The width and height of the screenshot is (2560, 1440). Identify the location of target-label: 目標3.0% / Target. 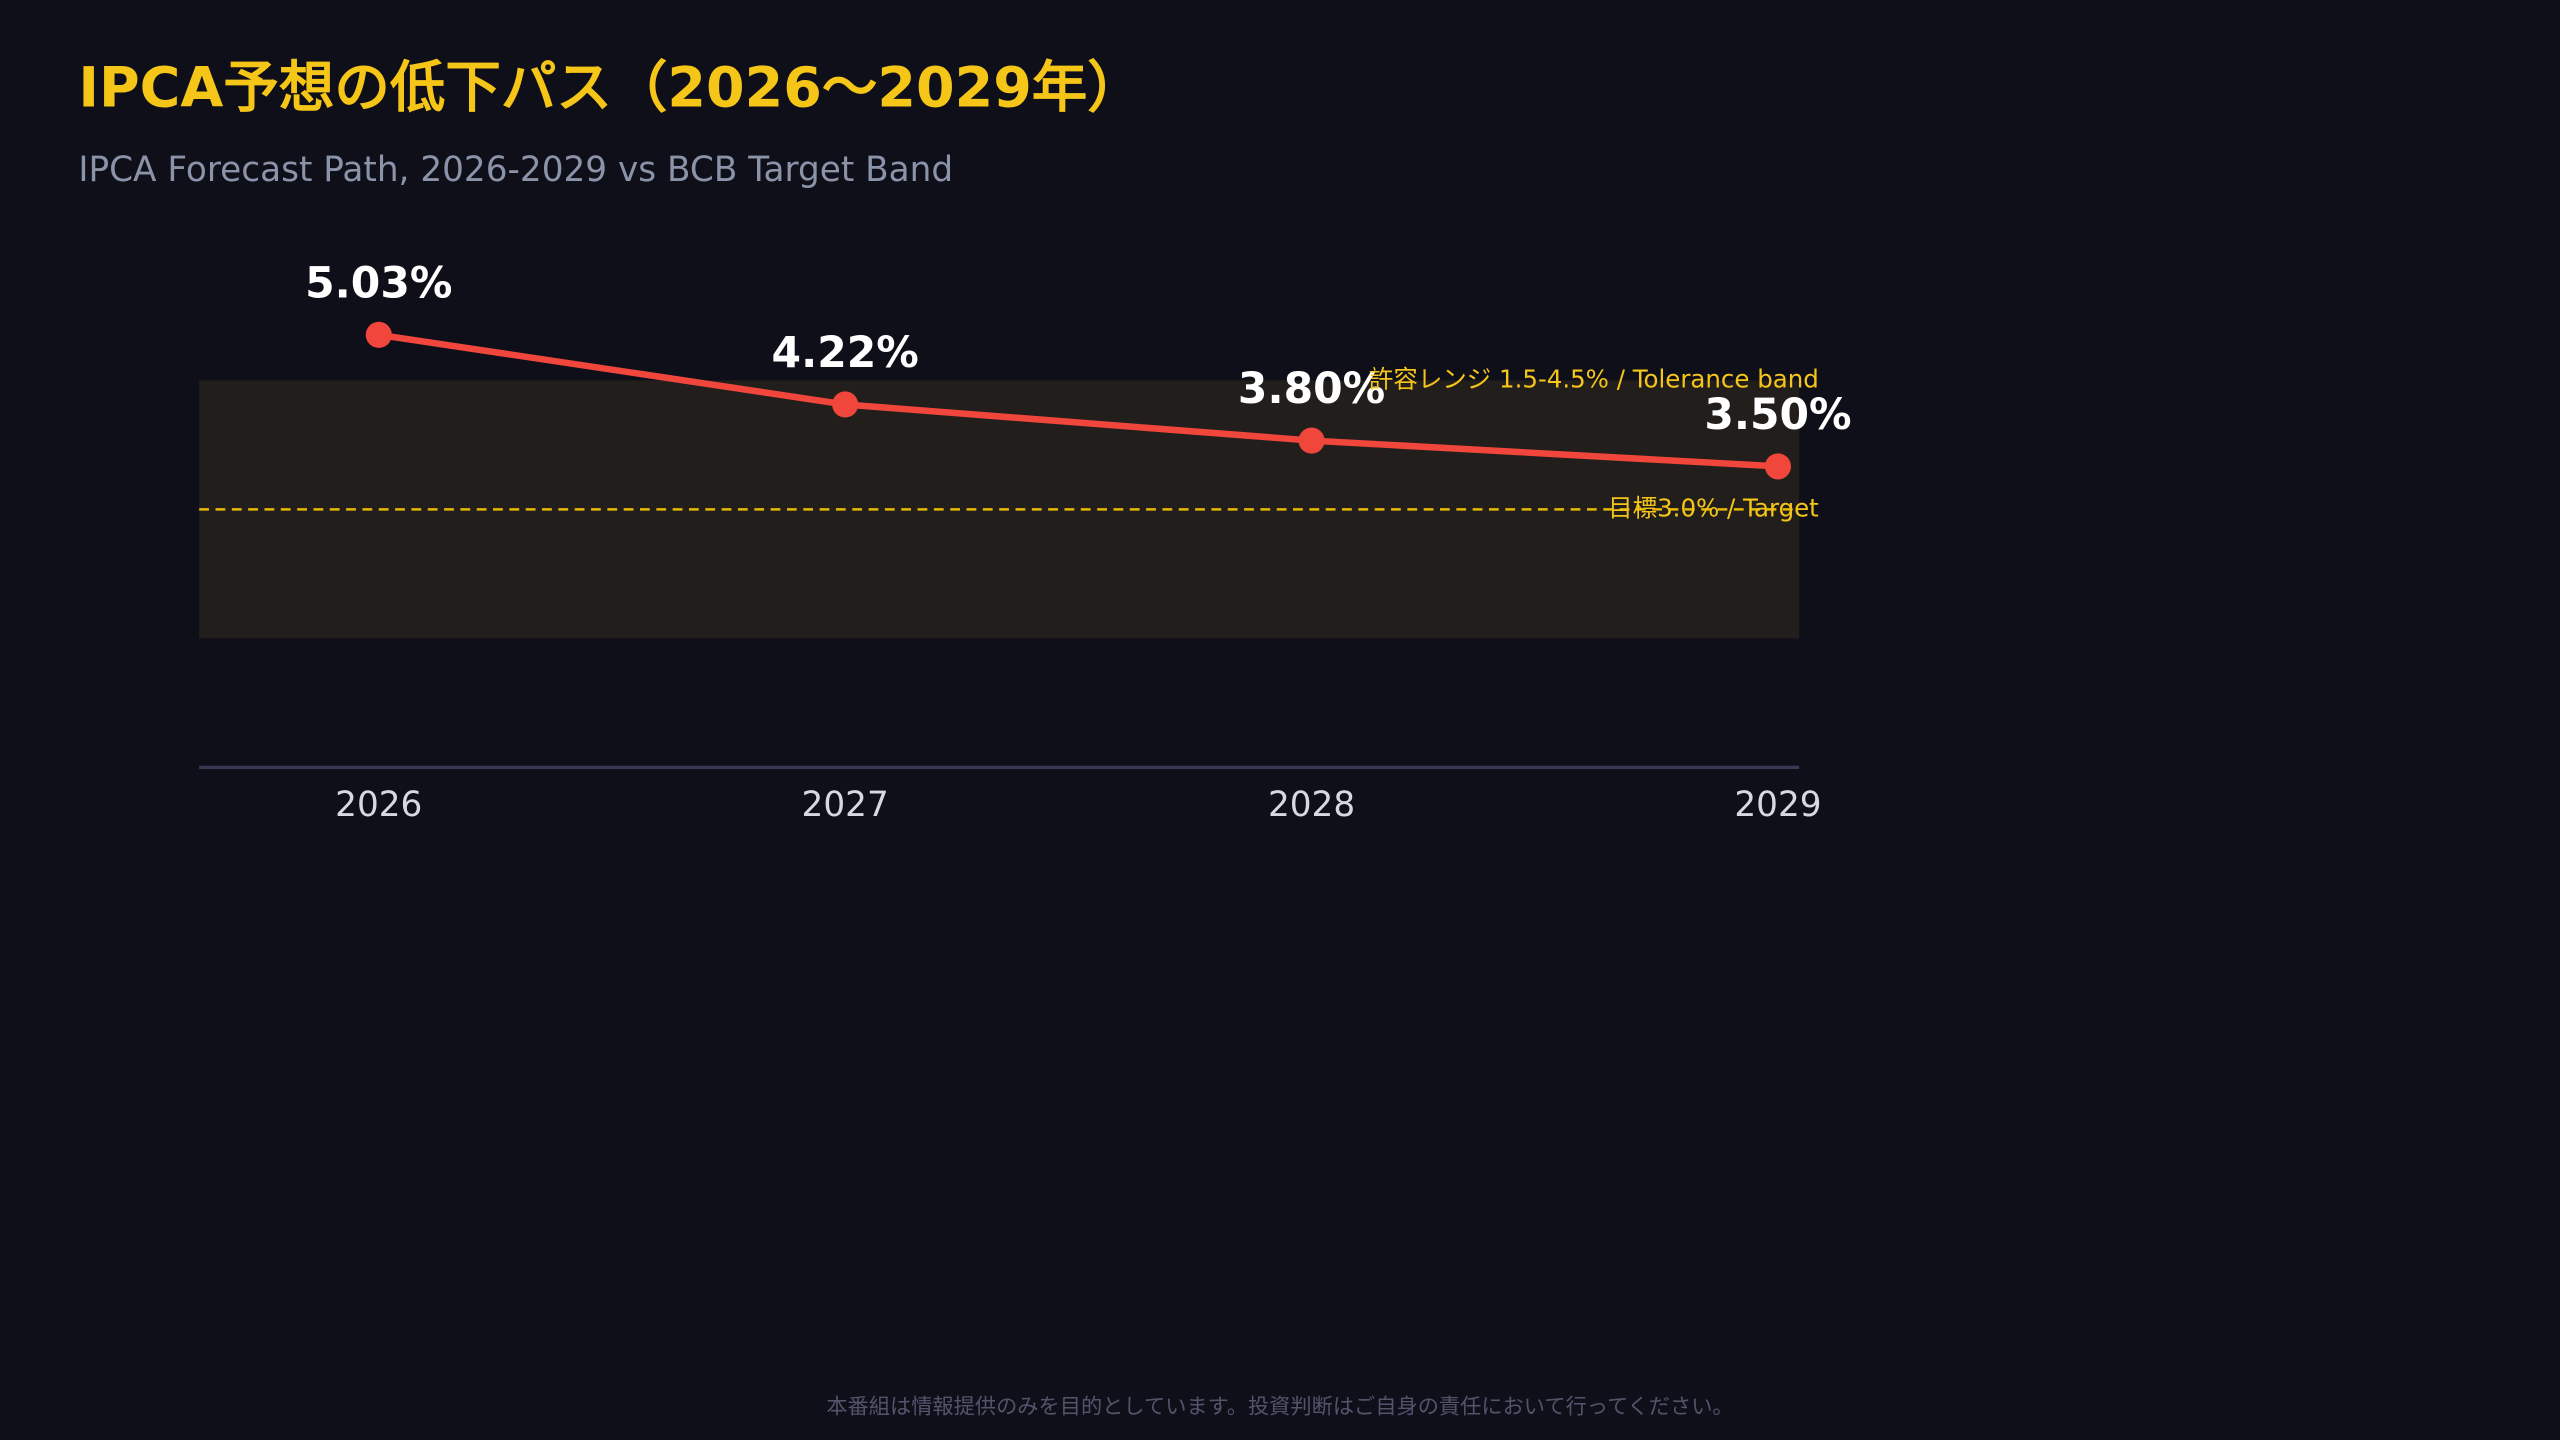
(1713, 507).